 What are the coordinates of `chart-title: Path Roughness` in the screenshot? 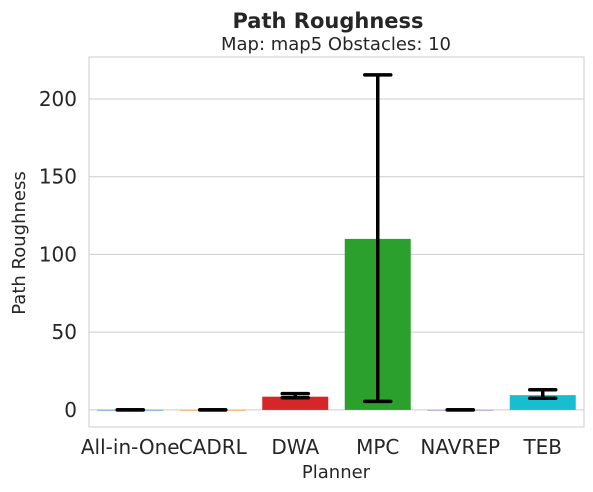 It's located at (327, 21).